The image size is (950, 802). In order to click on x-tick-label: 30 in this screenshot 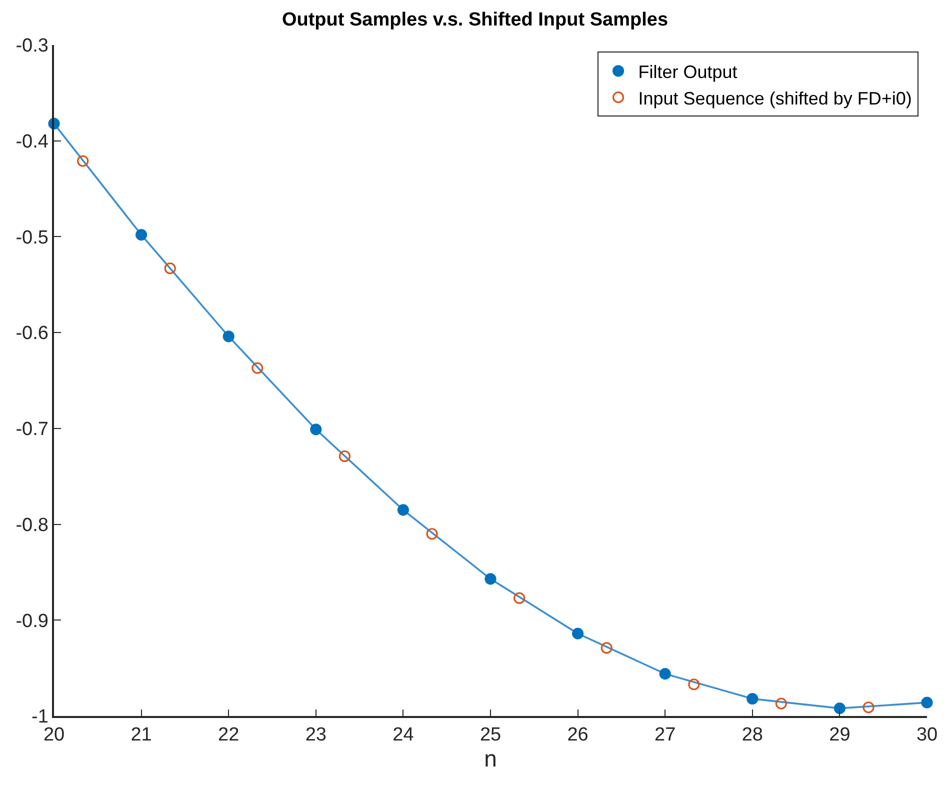, I will do `click(927, 735)`.